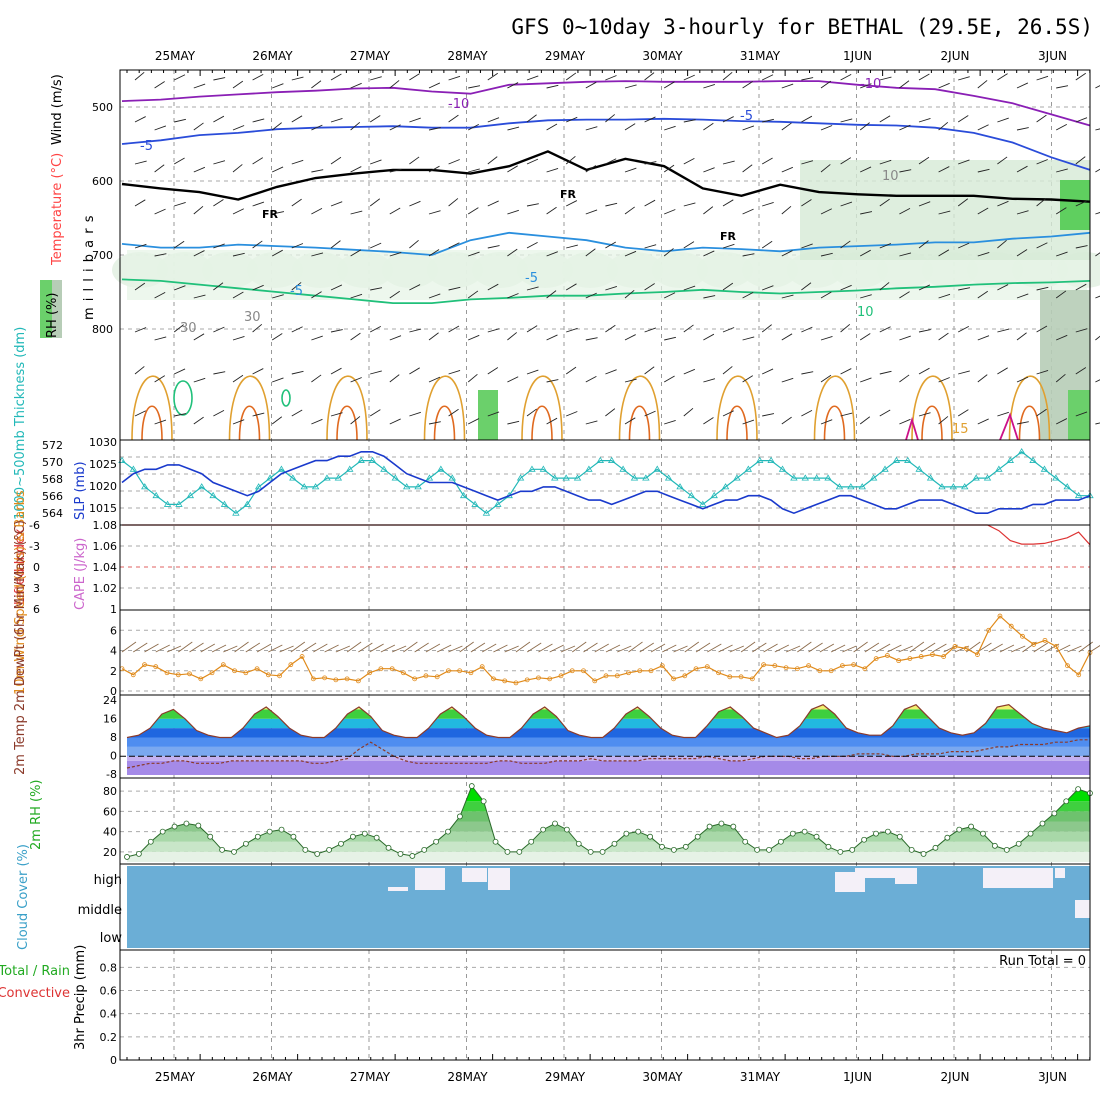 The image size is (1100, 1100). Describe the element at coordinates (531, 278) in the screenshot. I see `contour-label: -5` at that location.